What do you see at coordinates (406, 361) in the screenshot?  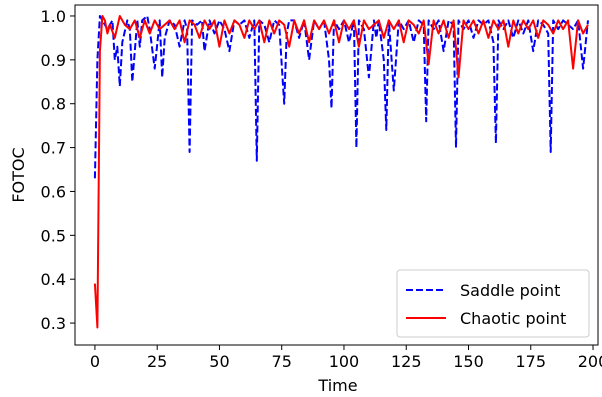 I see `x-tick-label: 125` at bounding box center [406, 361].